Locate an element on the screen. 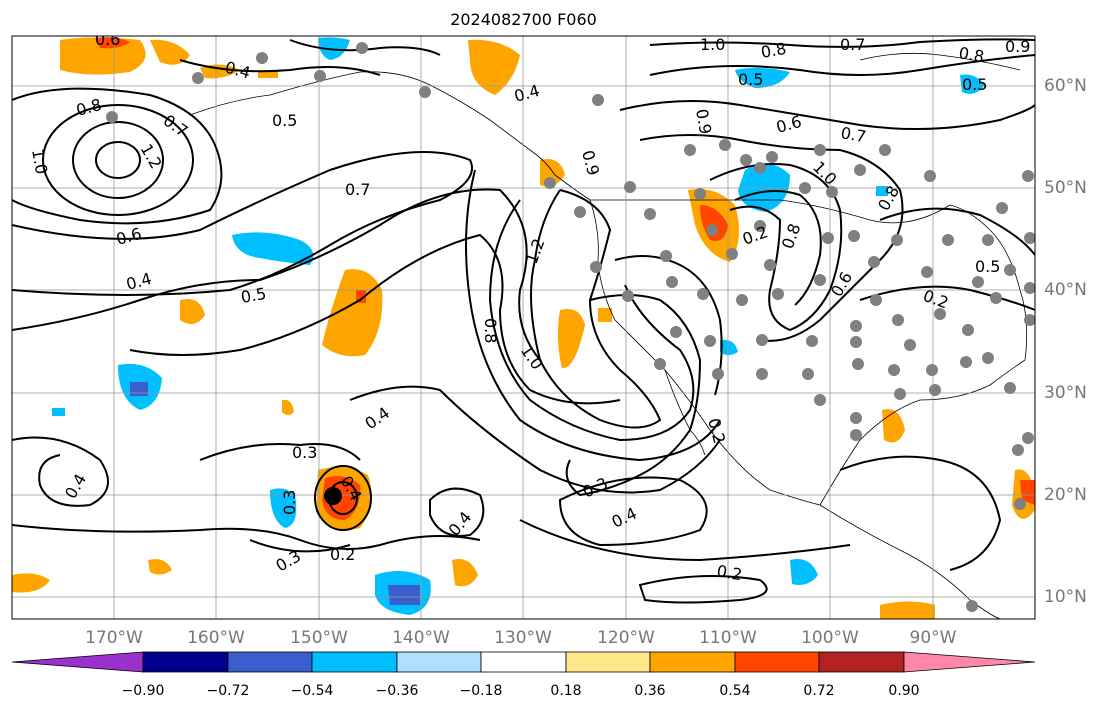  colorbar-extend-right is located at coordinates (969, 662).